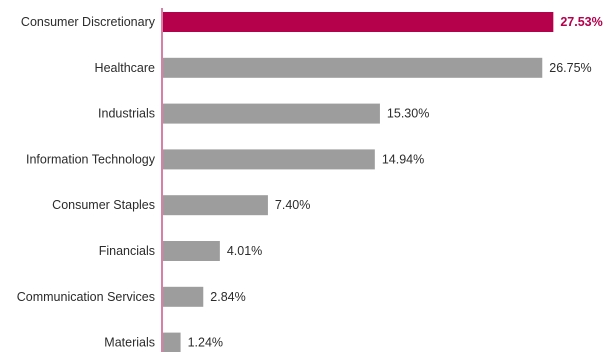 Image resolution: width=612 pixels, height=352 pixels. I want to click on category-label: Financials, so click(127, 251).